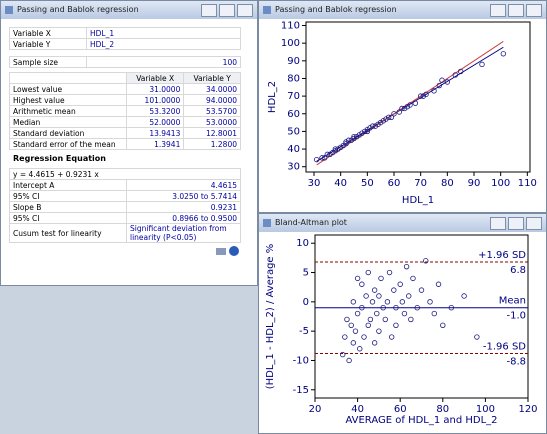  I want to click on cell: Highest value, so click(68, 100).